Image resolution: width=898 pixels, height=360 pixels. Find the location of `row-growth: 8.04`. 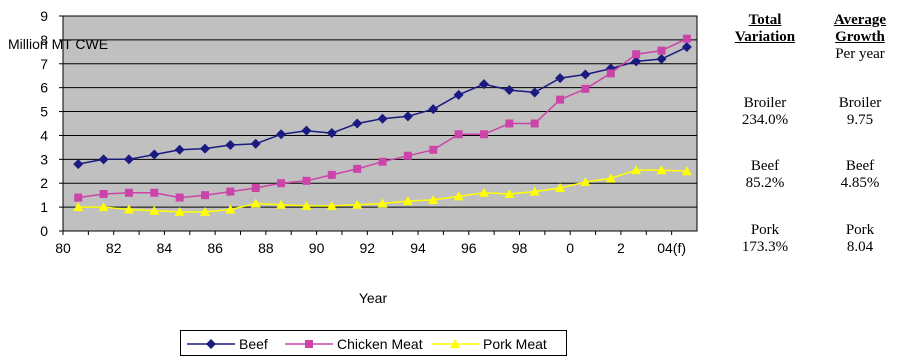

row-growth: 8.04 is located at coordinates (860, 247).